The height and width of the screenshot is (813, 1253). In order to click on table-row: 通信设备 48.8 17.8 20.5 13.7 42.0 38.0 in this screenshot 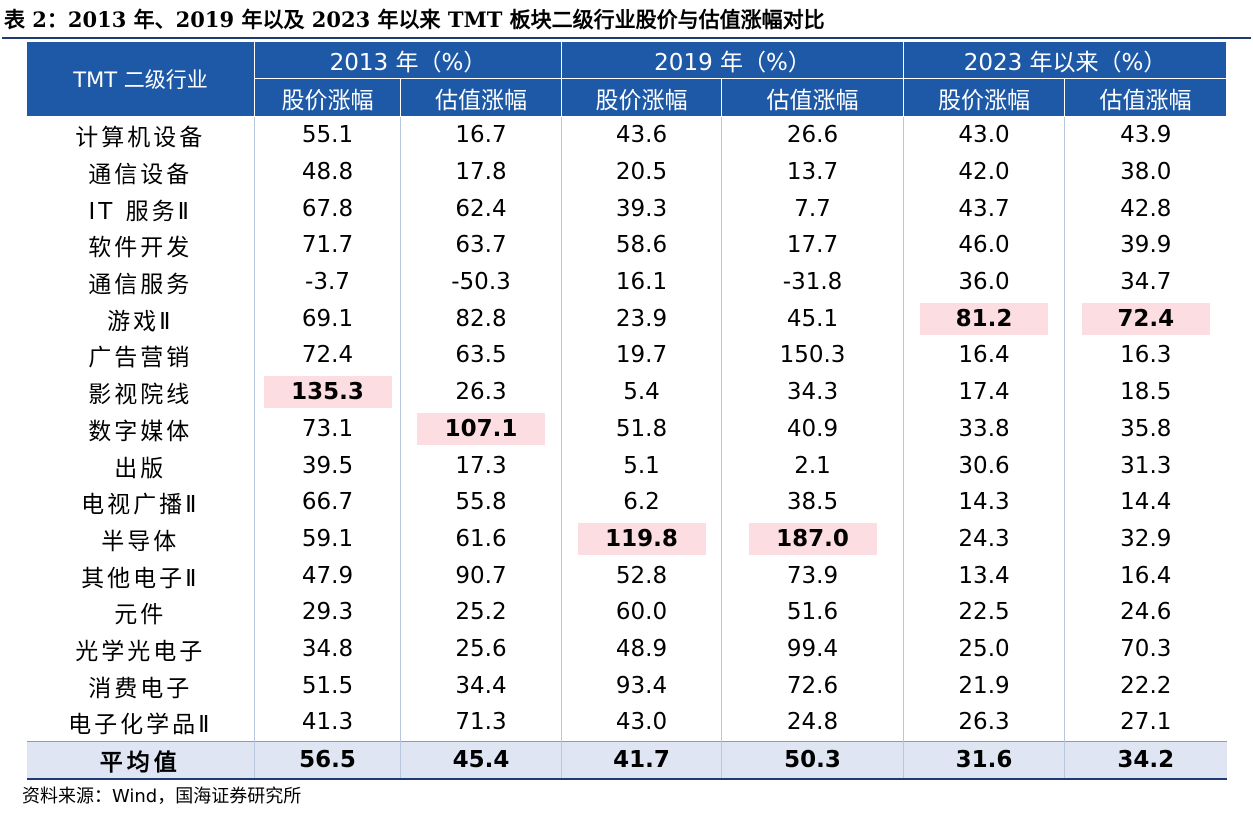, I will do `click(626, 172)`.